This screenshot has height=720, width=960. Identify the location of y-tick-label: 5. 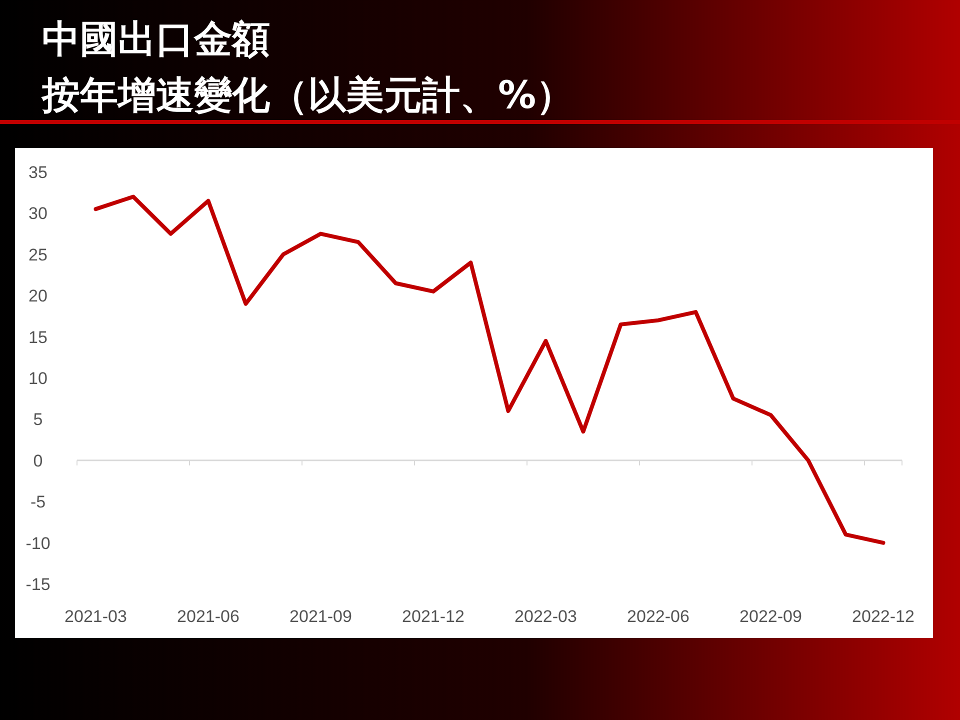
(38, 420).